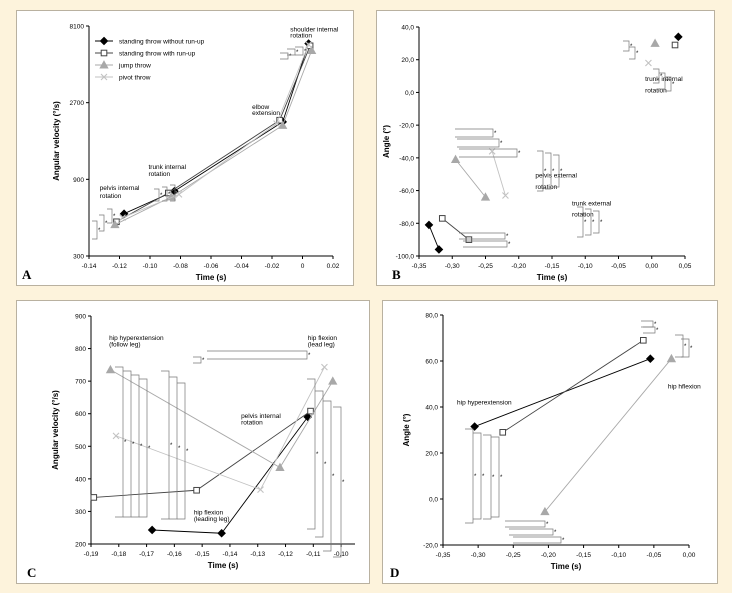 Image resolution: width=732 pixels, height=593 pixels. What do you see at coordinates (119, 266) in the screenshot?
I see `x-tick-label: -0.12` at bounding box center [119, 266].